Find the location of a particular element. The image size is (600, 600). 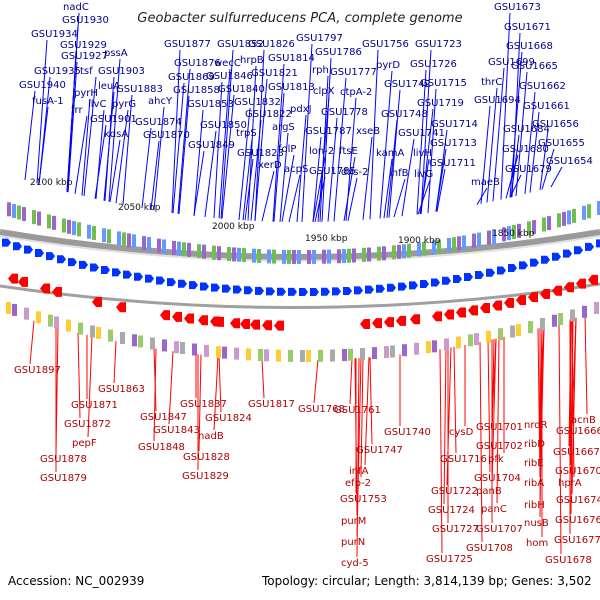

bottom-gene-label: infA is located at coordinates (359, 471).